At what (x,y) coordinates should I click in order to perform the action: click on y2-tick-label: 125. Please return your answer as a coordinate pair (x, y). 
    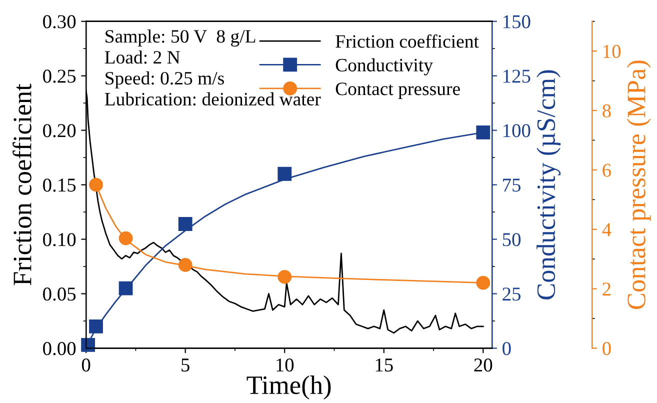
    Looking at the image, I should click on (517, 76).